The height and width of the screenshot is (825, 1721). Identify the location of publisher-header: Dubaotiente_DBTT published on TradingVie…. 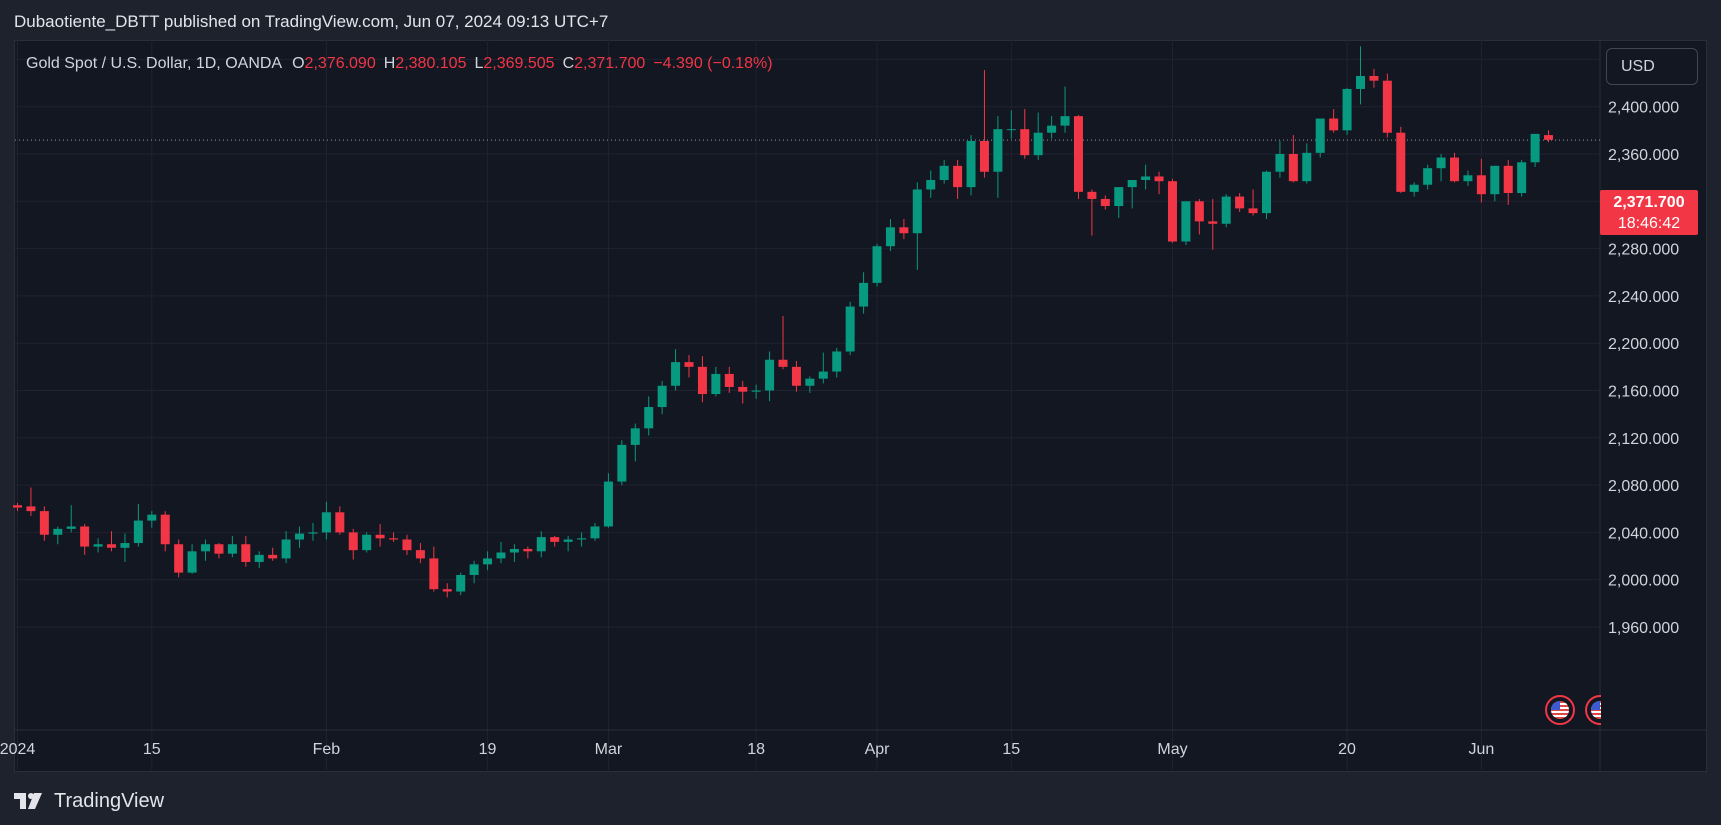
(860, 20).